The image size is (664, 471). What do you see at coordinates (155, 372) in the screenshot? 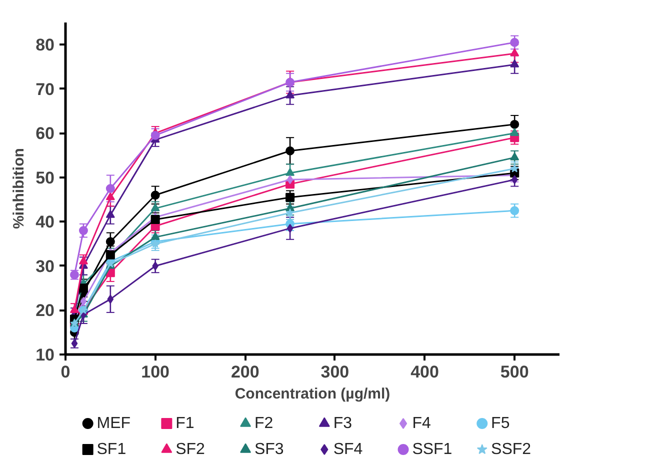
I see `x-tick-label: 100` at bounding box center [155, 372].